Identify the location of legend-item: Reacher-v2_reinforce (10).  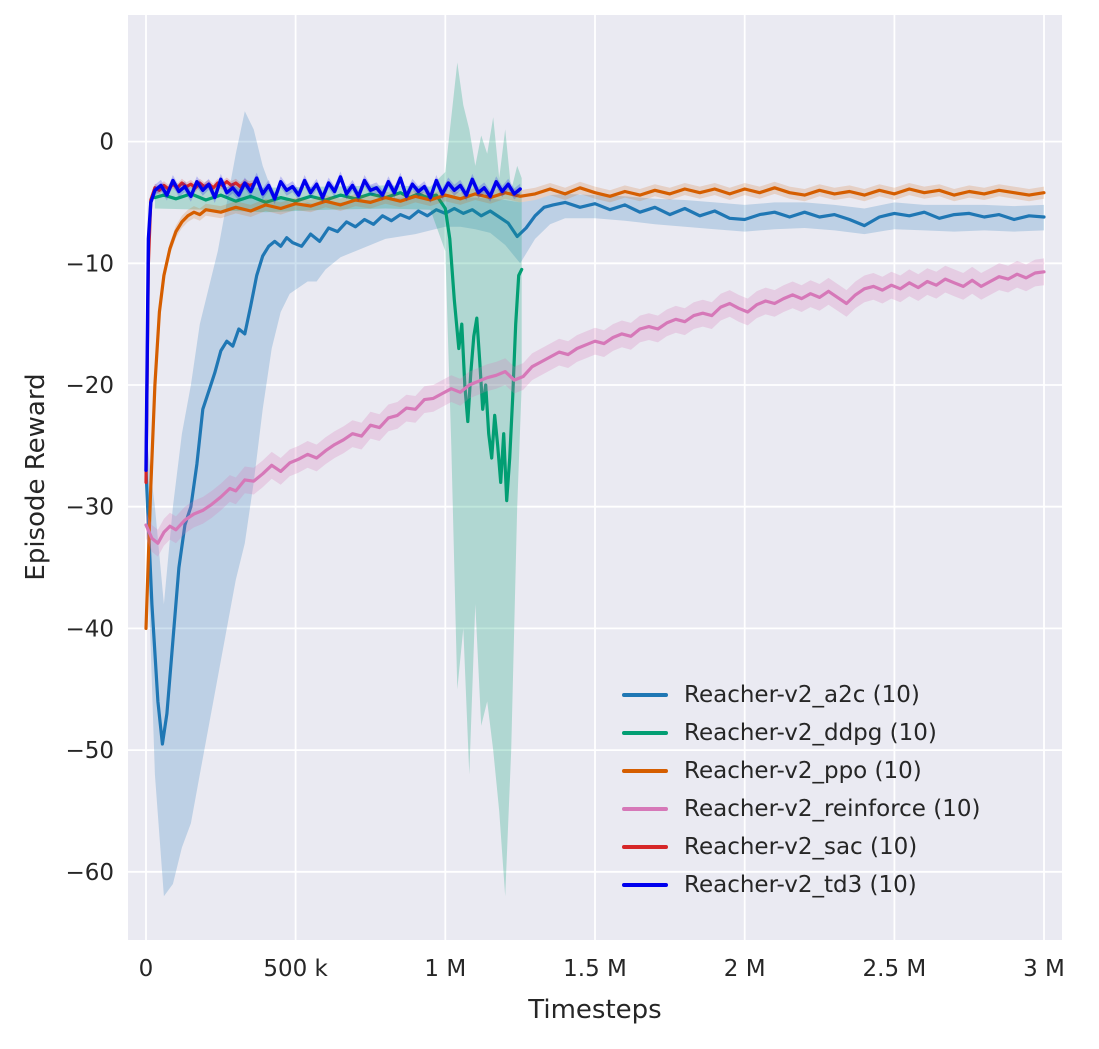
(801, 808).